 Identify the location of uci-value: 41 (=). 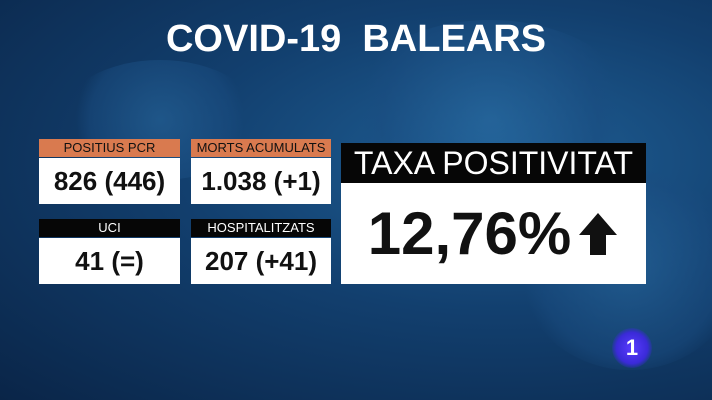
(109, 261).